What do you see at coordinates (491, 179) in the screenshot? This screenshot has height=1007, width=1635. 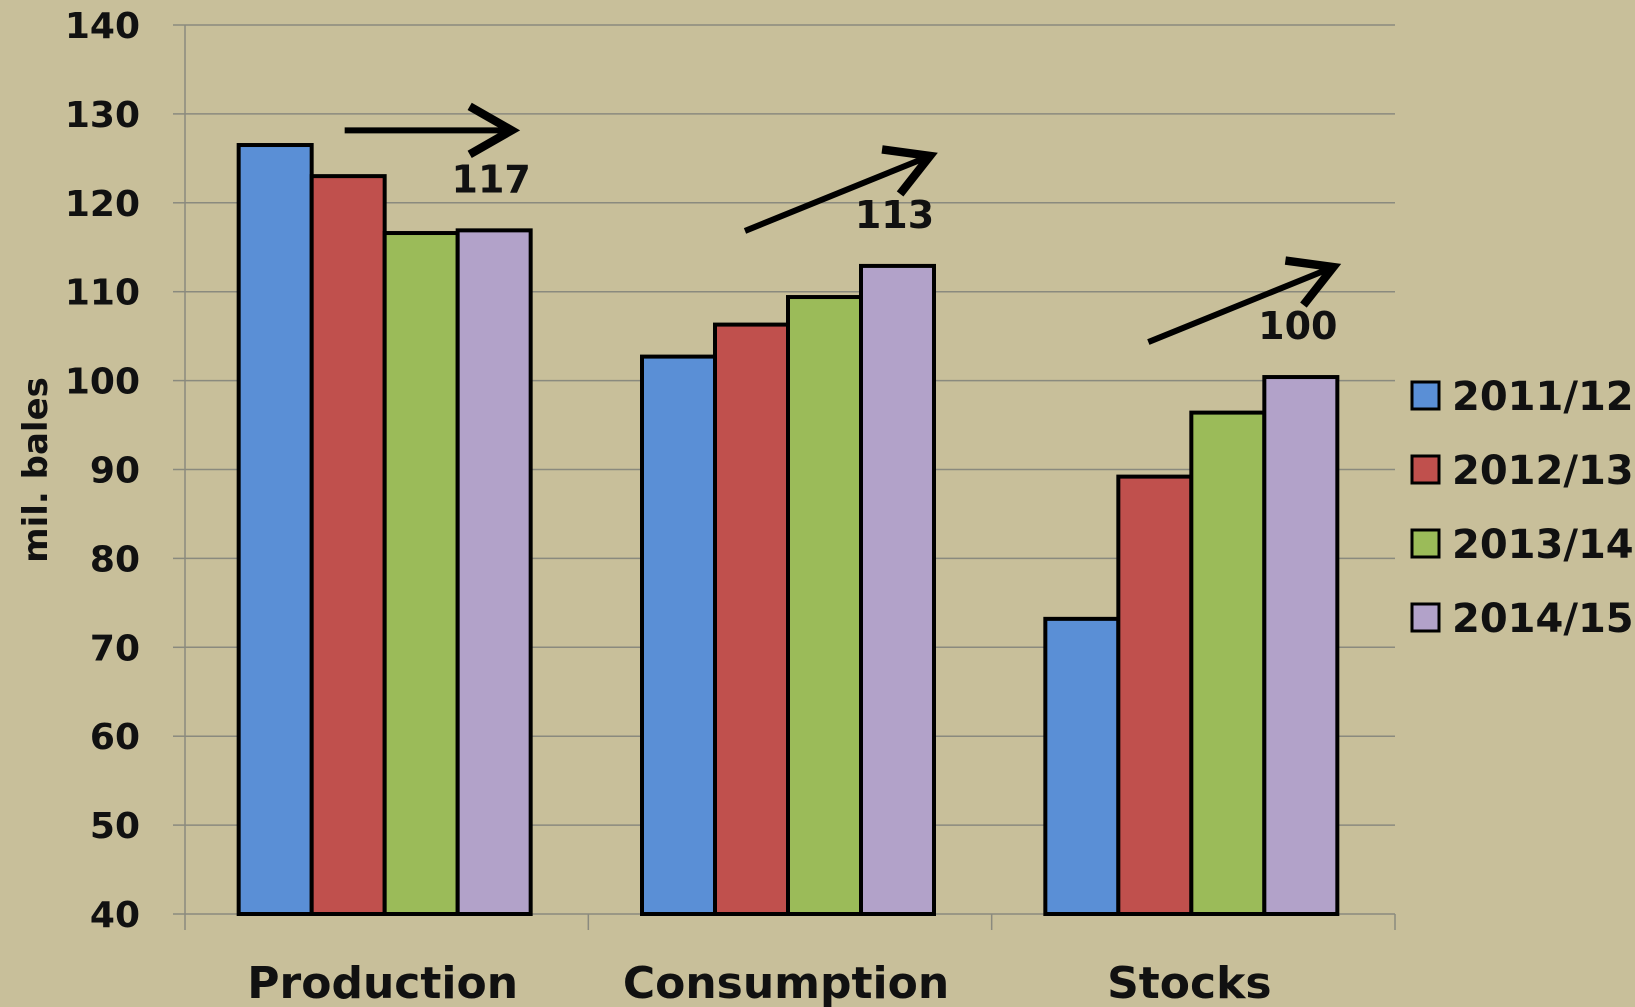 I see `data-label: 117` at bounding box center [491, 179].